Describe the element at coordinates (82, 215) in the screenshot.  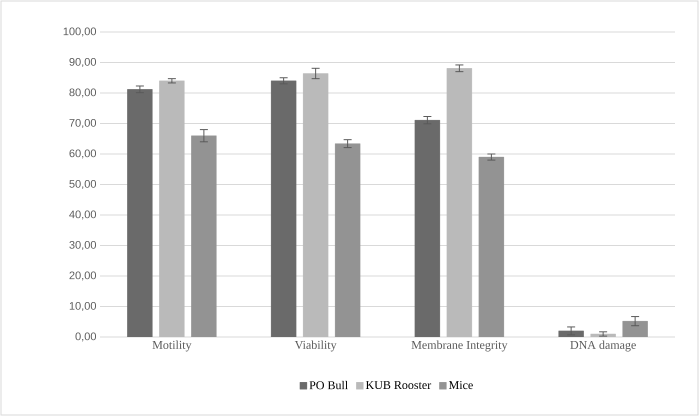
I see `y-tick-label: 40,00` at that location.